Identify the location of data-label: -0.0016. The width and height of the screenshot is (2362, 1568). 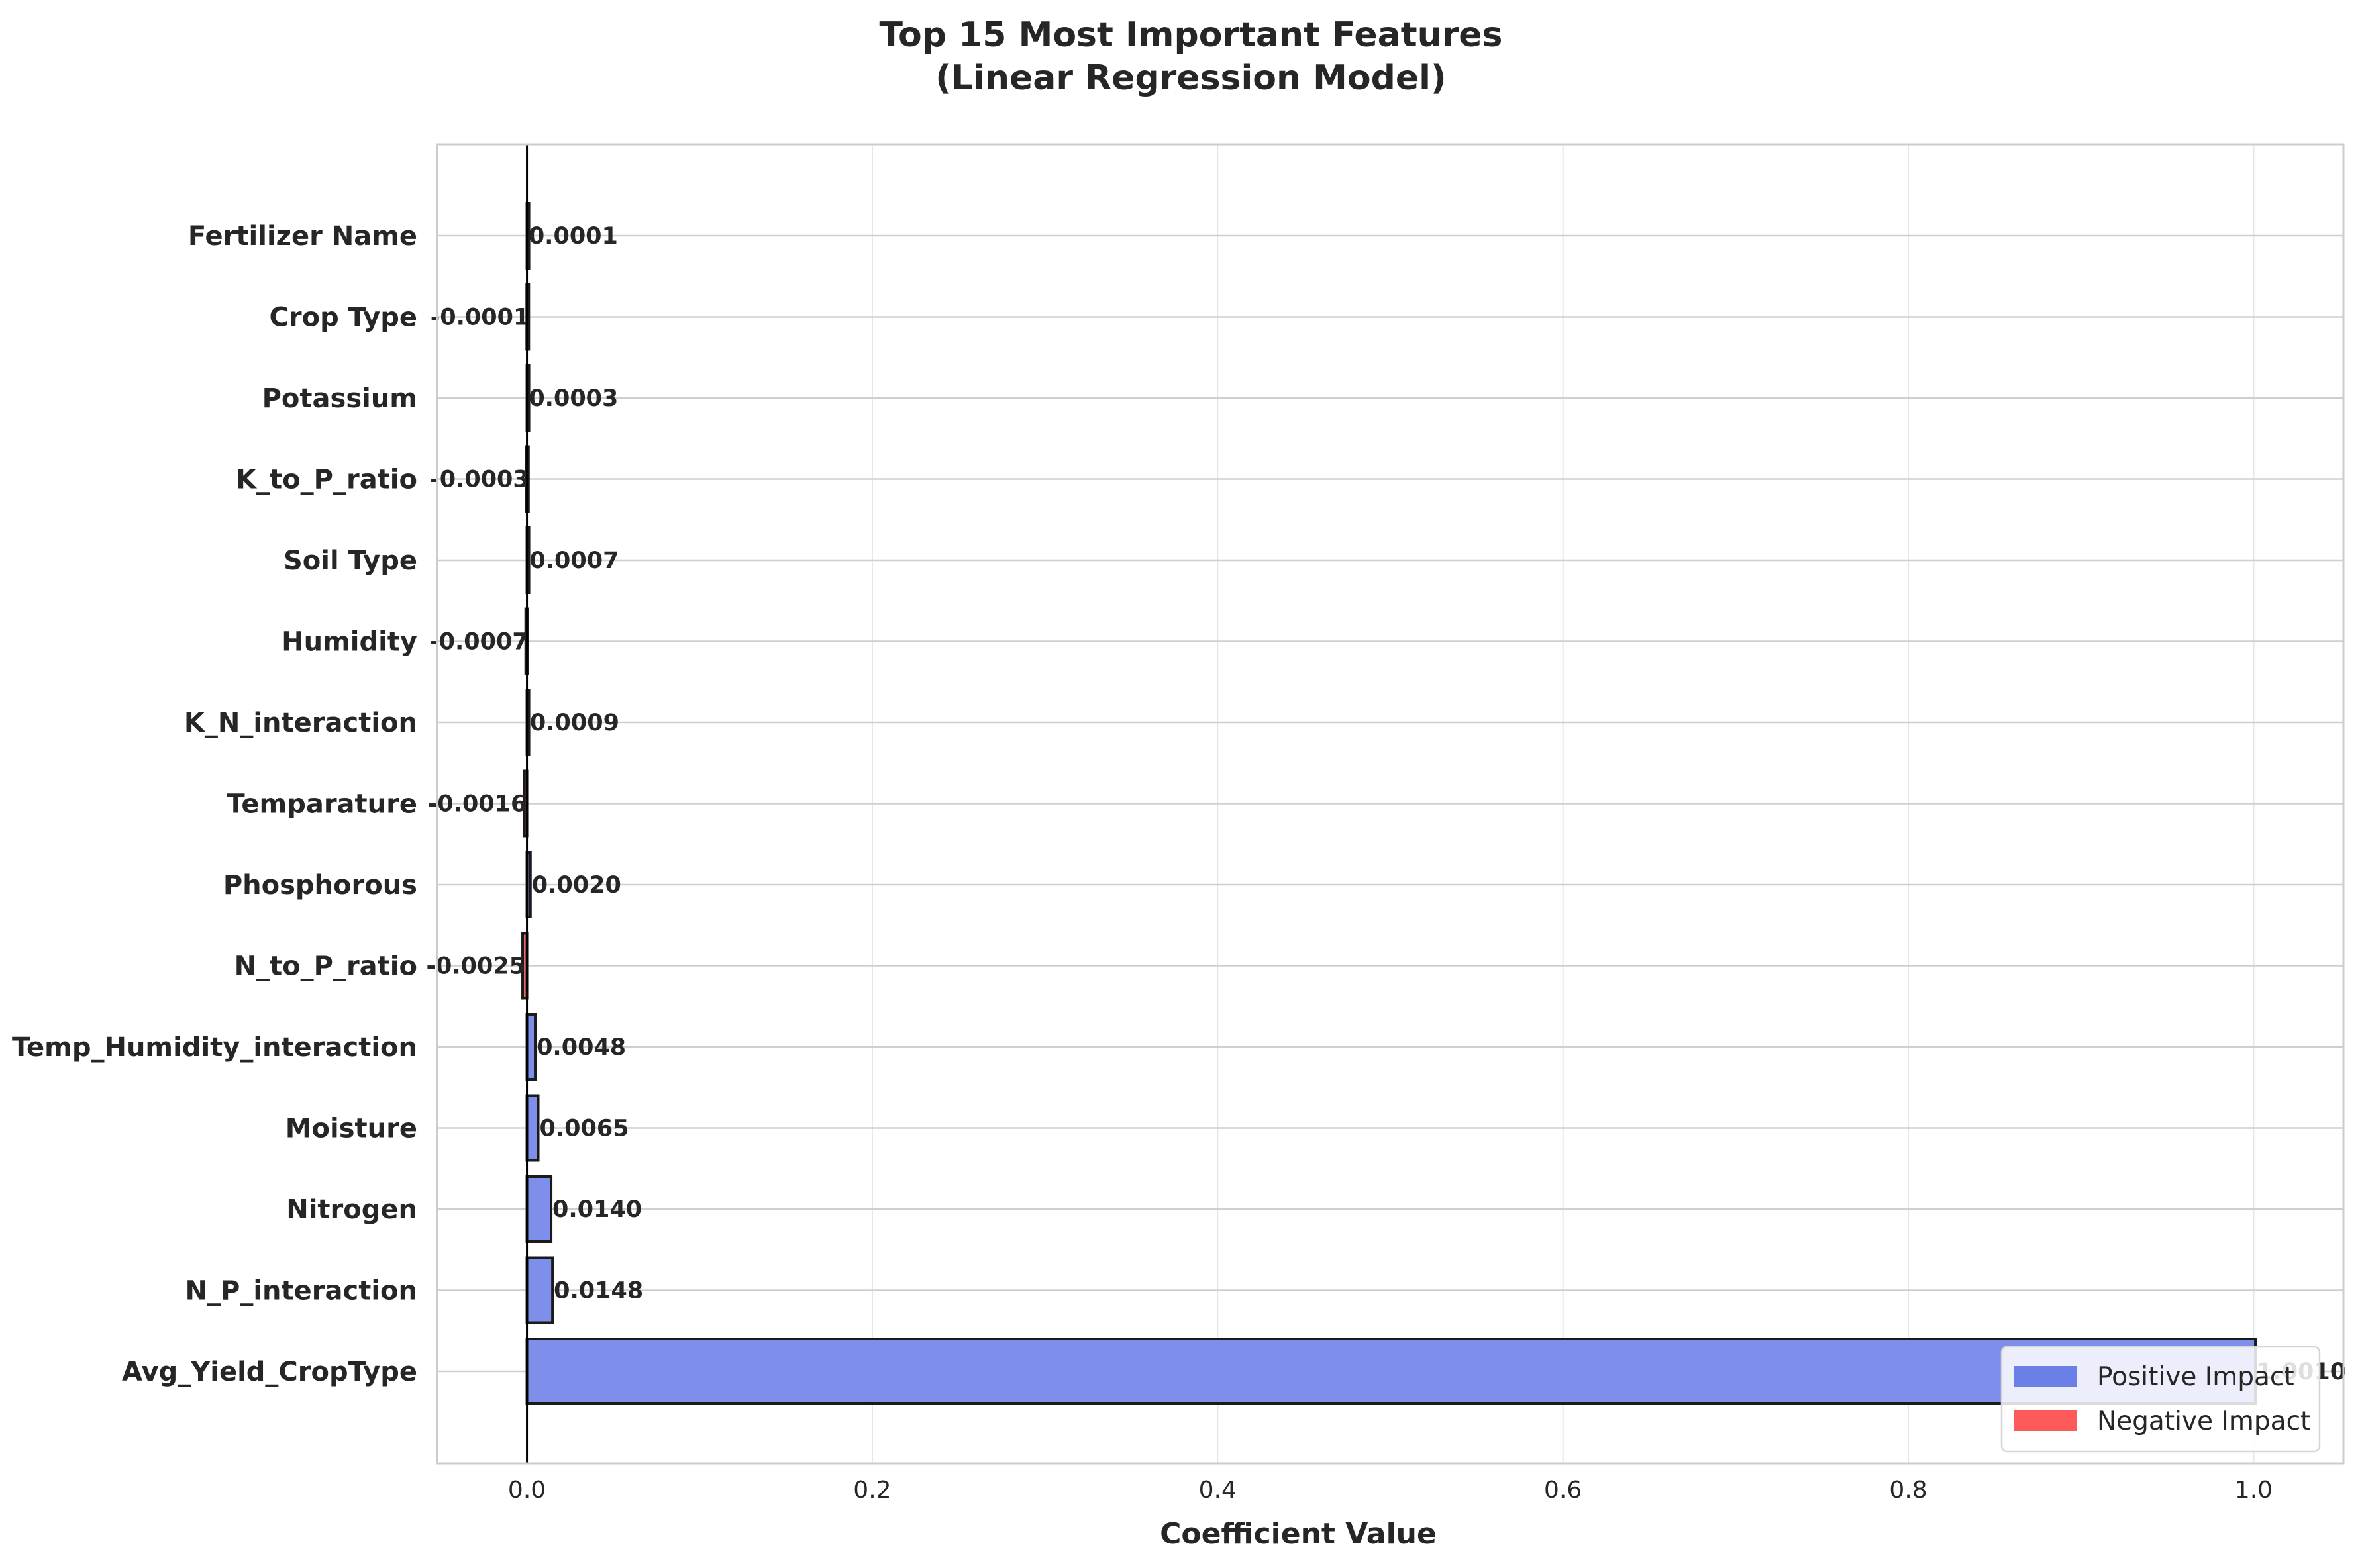
(477, 804).